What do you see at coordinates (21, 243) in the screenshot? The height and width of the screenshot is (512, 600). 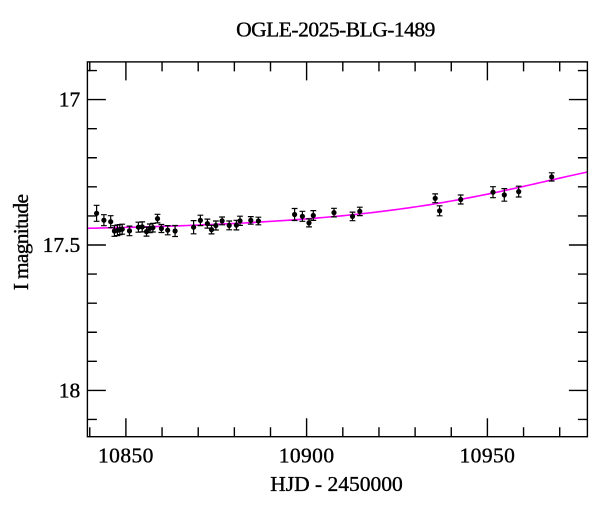 I see `svg-text: I magnitude` at bounding box center [21, 243].